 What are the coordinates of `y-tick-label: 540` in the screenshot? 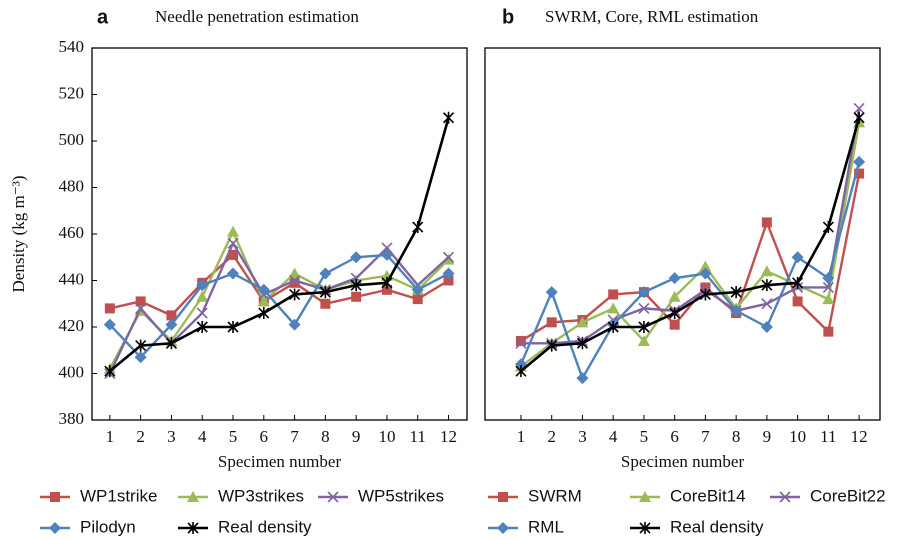 It's located at (72, 46).